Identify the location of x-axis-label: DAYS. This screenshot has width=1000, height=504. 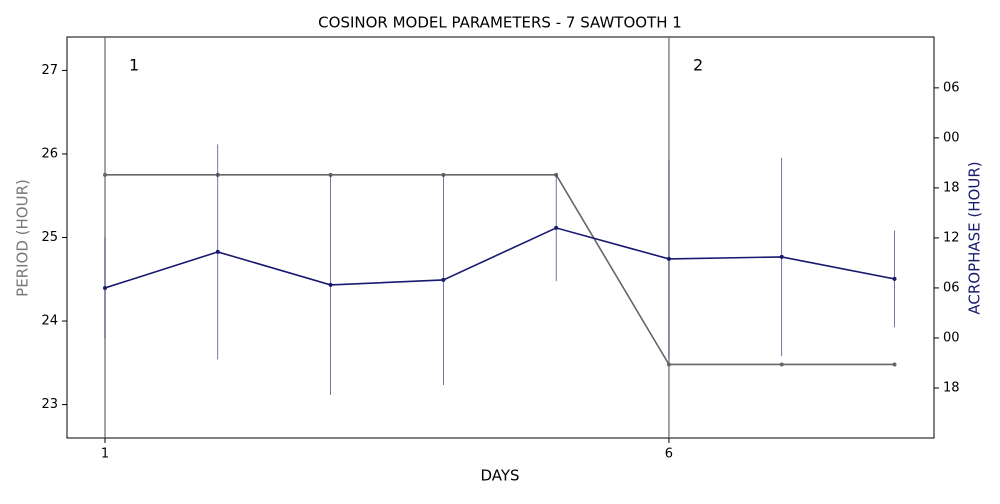
(499, 476).